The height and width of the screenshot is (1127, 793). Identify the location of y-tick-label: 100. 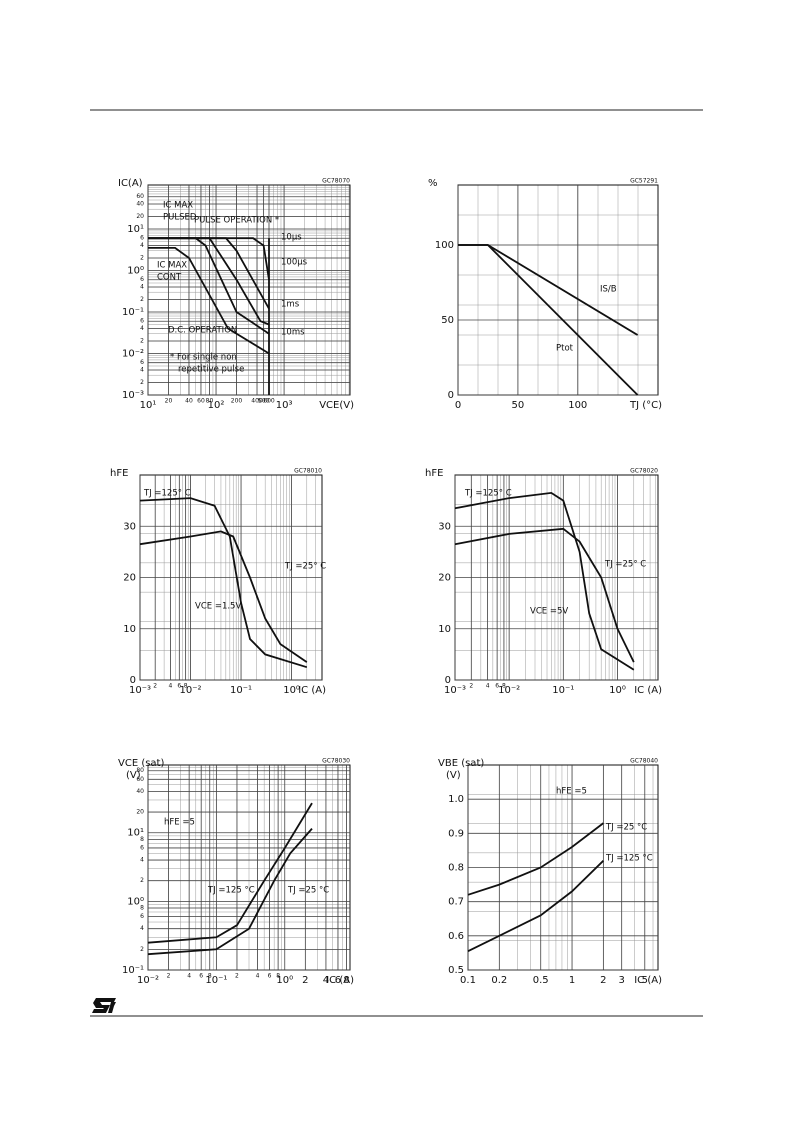
(444, 245).